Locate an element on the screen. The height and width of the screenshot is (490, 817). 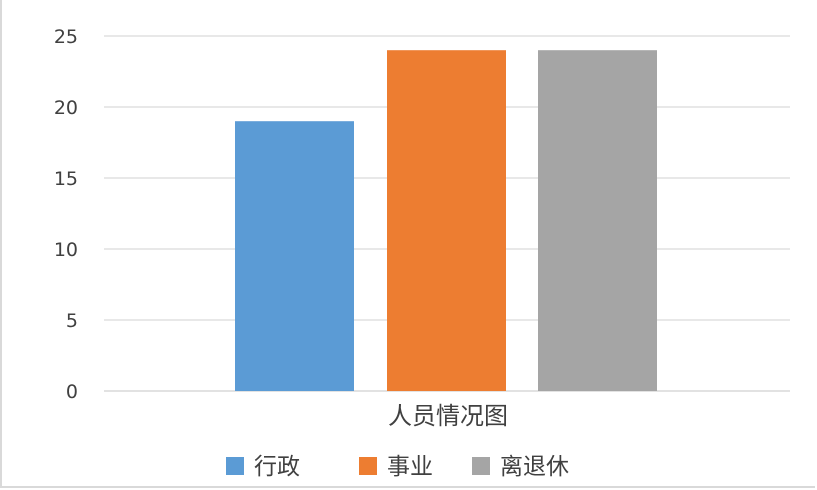
legend-item: 事业 is located at coordinates (396, 467).